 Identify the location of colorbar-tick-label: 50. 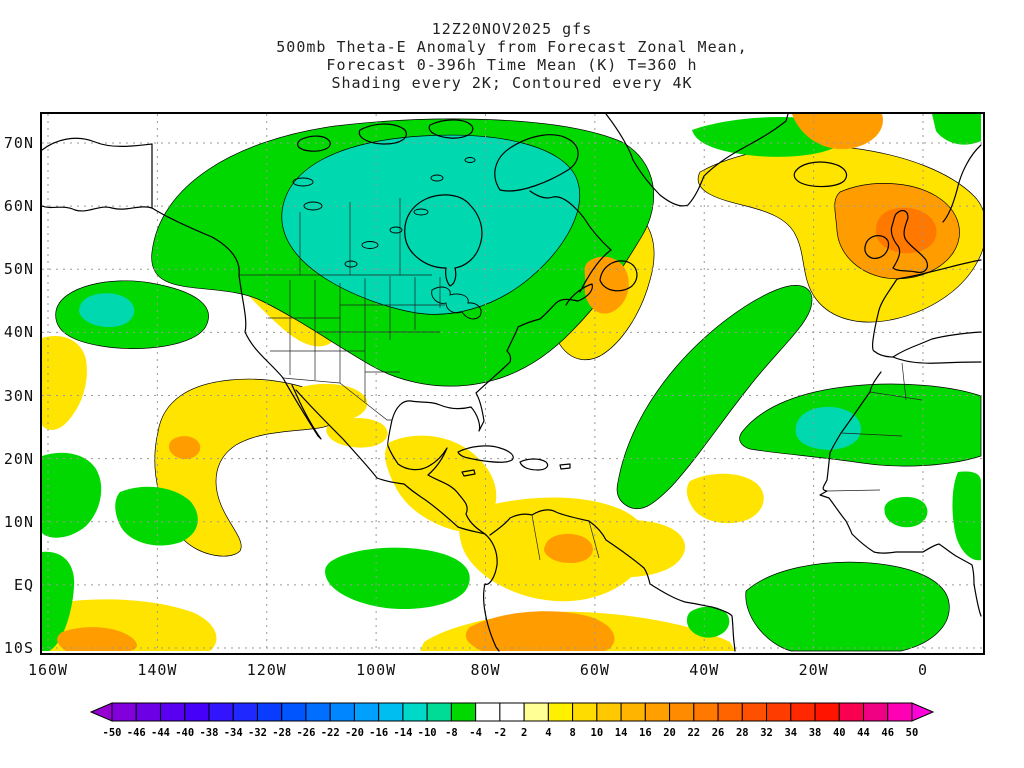
(912, 733).